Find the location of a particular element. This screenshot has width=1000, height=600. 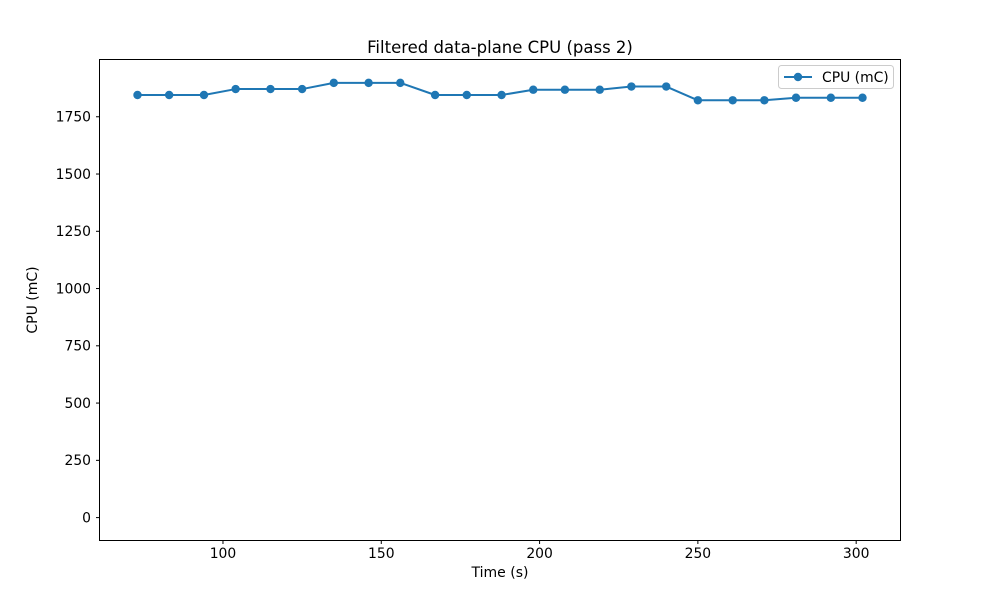

y-tick-label: 1750 is located at coordinates (73, 118).